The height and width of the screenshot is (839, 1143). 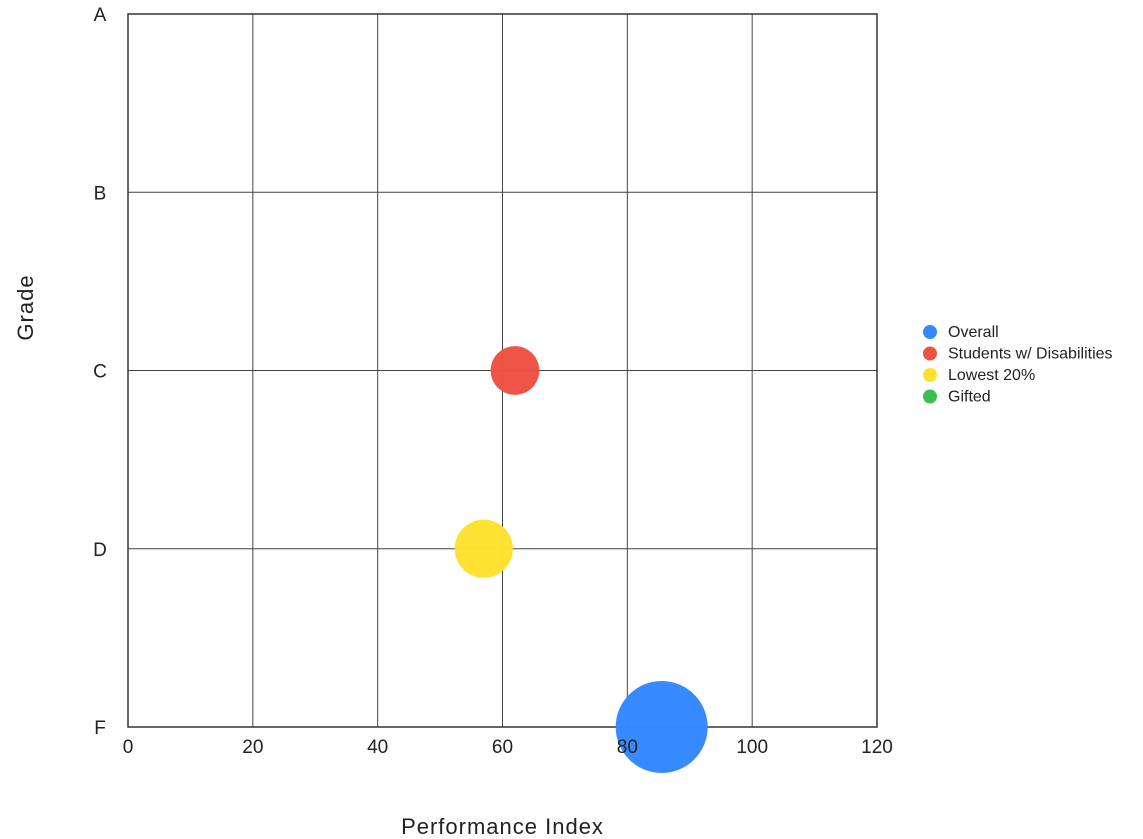 What do you see at coordinates (991, 375) in the screenshot?
I see `legend-label: Lowest 20%` at bounding box center [991, 375].